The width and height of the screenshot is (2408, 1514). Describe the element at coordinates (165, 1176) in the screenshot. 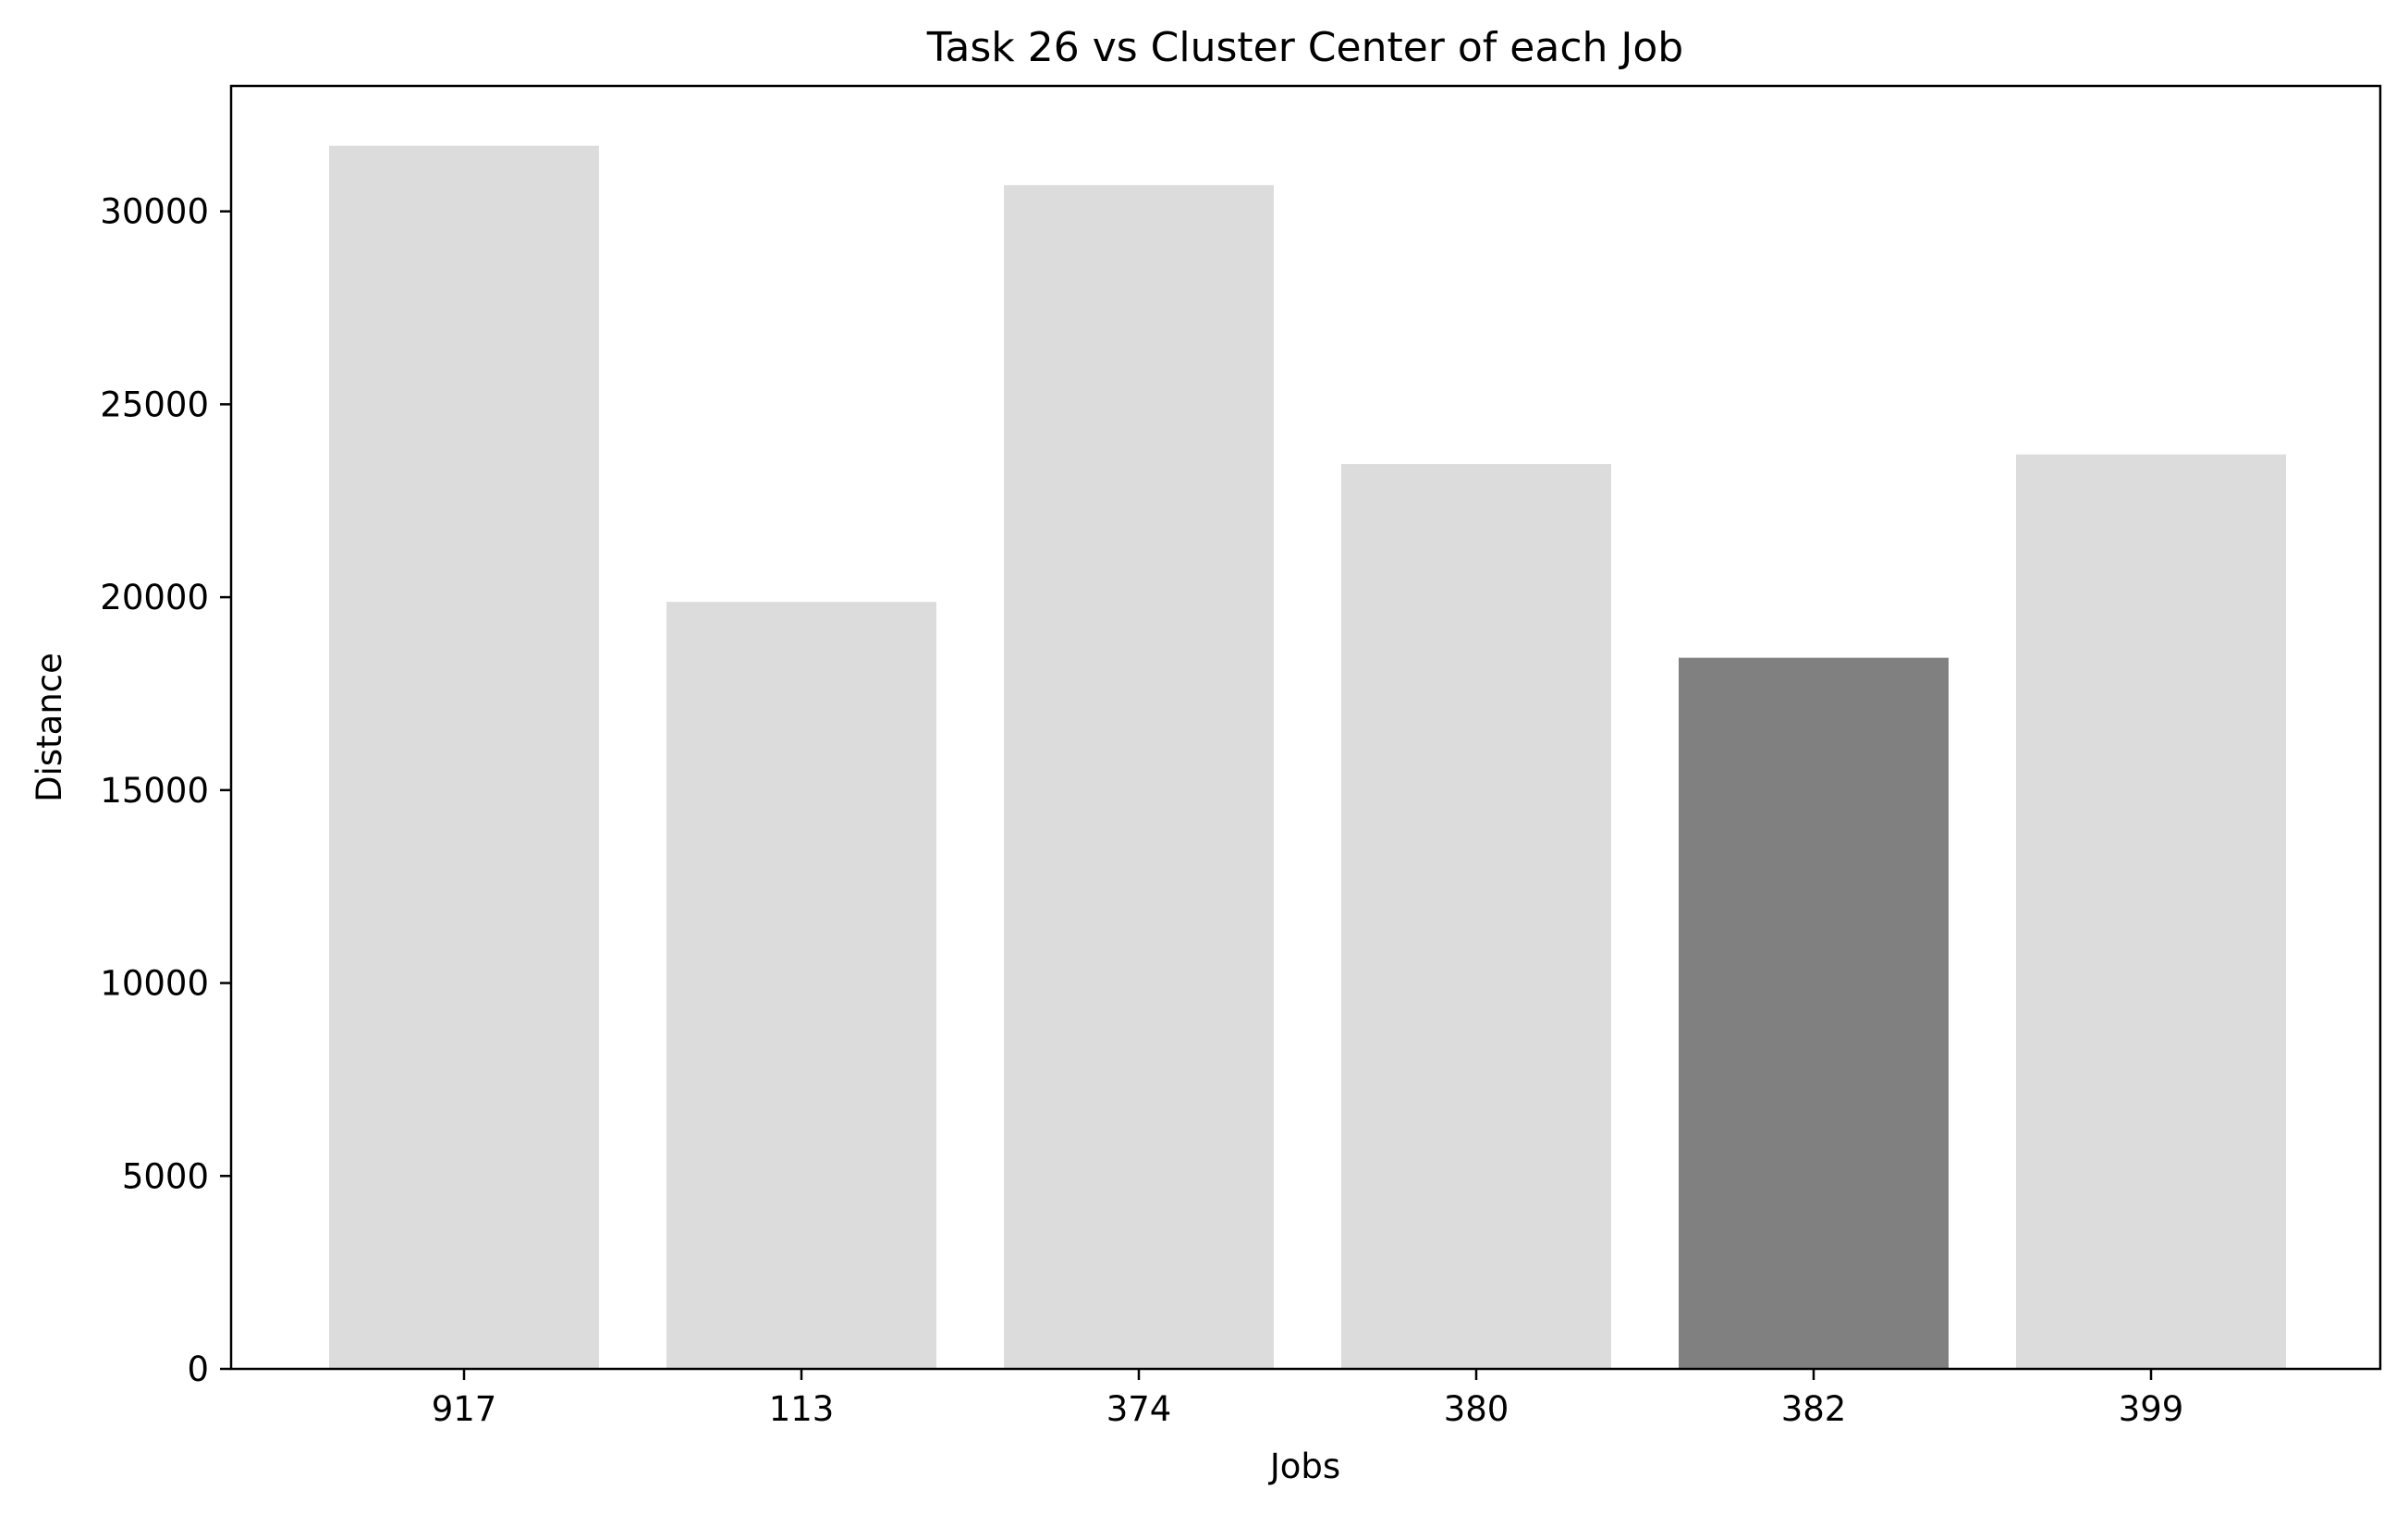

I see `y-tick-label: 5000` at that location.